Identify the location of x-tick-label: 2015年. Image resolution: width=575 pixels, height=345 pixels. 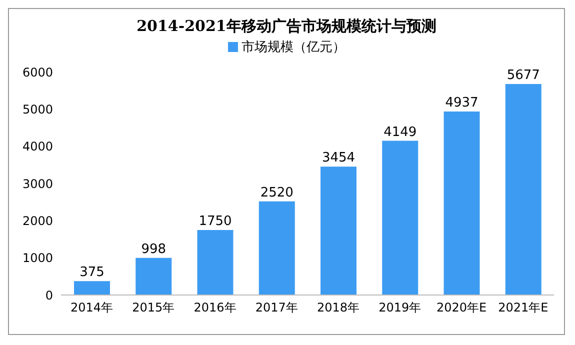
(153, 307).